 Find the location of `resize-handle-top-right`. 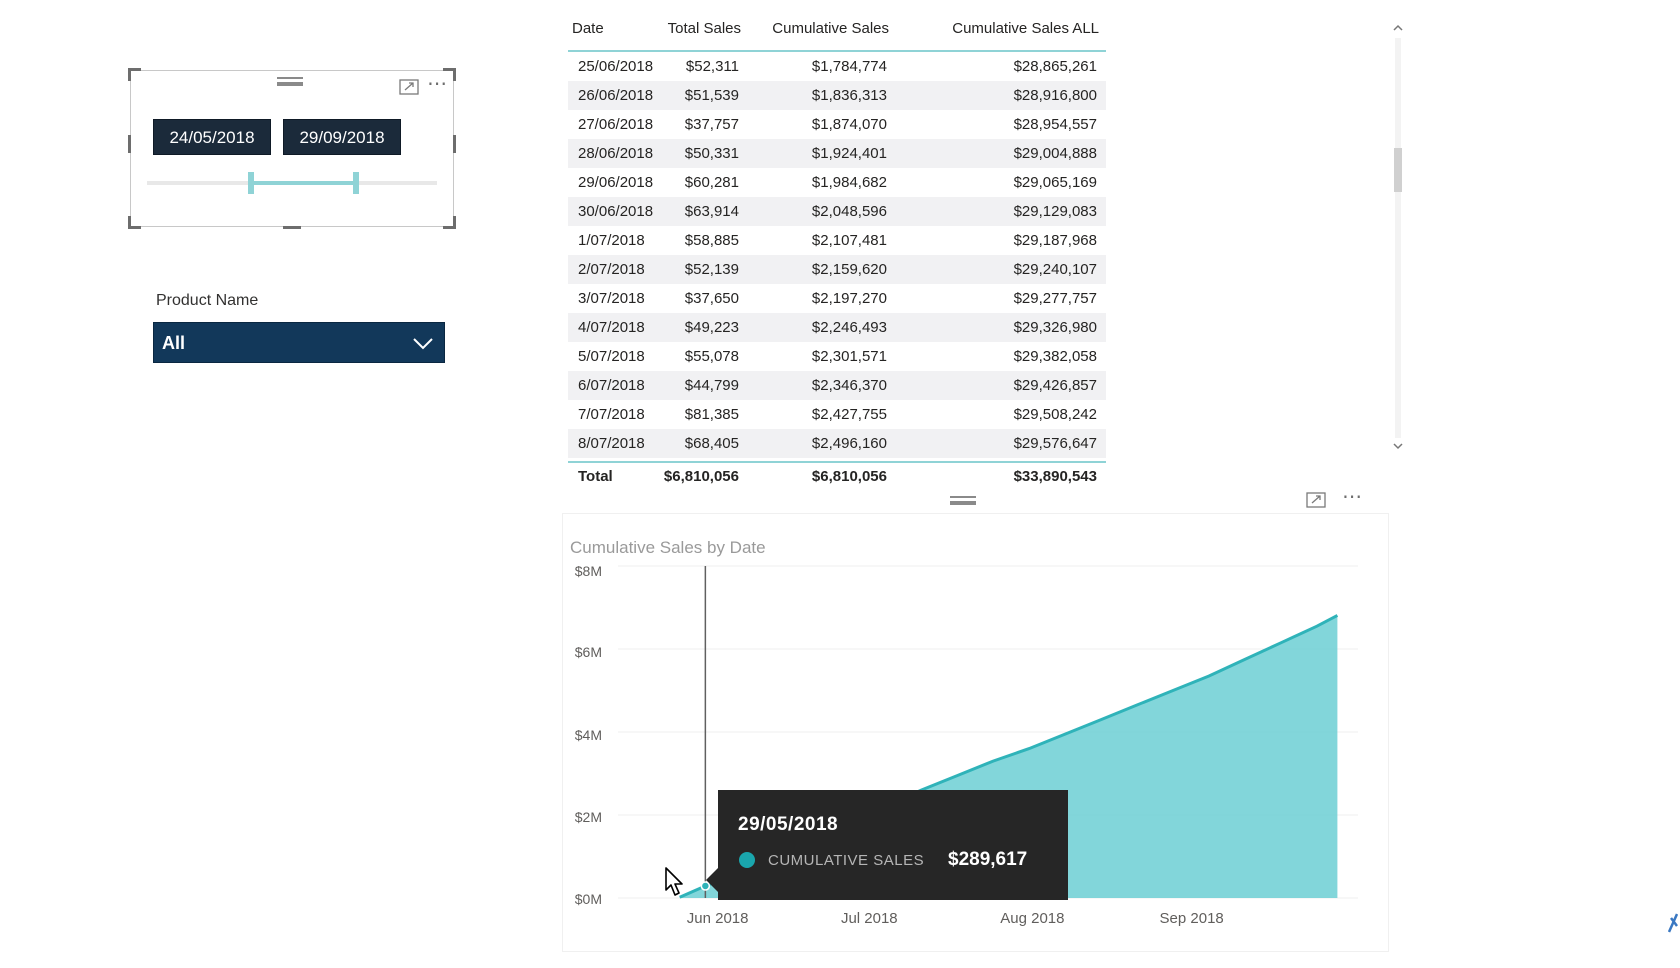

resize-handle-top-right is located at coordinates (449, 74).